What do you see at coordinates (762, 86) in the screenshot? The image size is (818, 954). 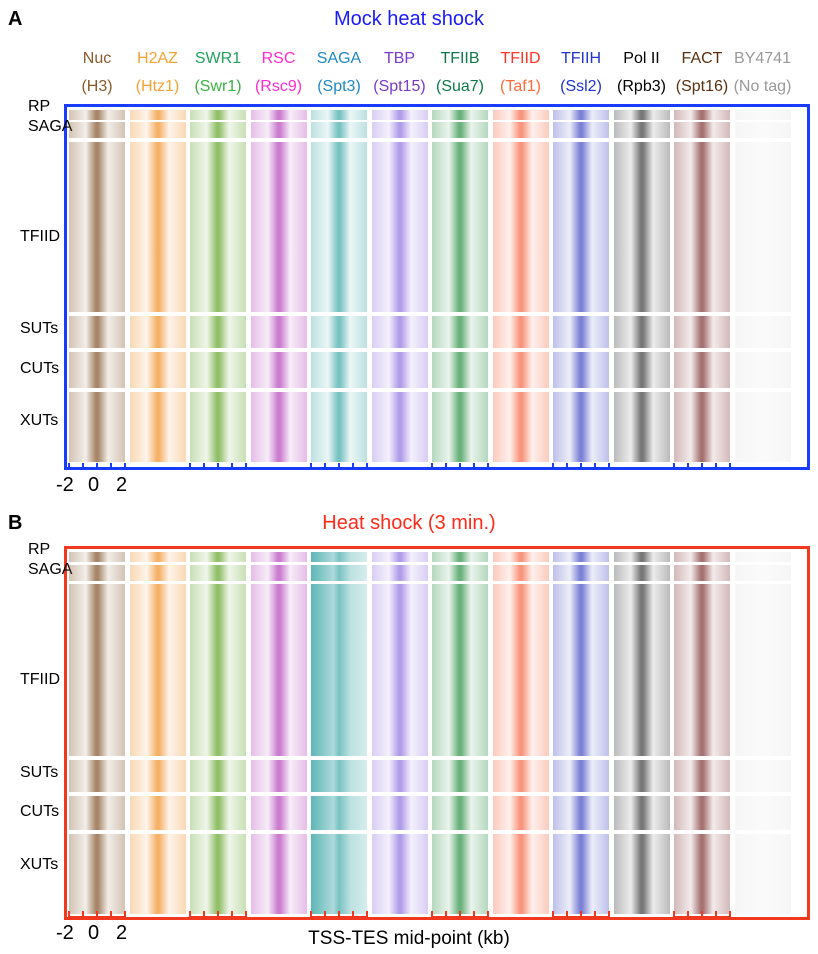 I see `column-tag-label: (No tag)` at bounding box center [762, 86].